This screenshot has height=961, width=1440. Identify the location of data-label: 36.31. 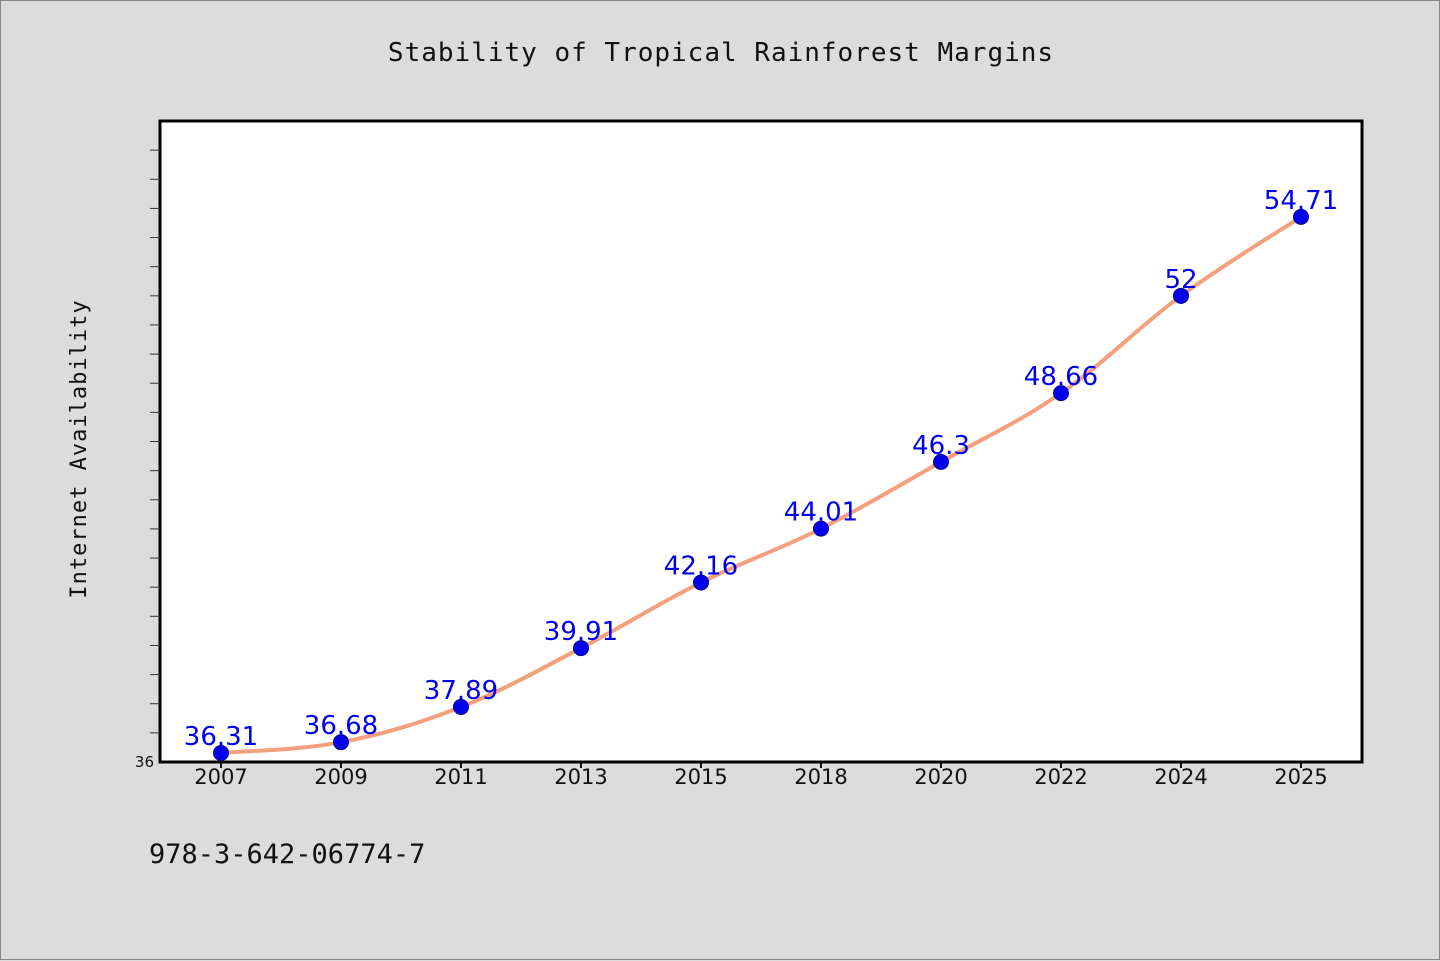
(221, 737).